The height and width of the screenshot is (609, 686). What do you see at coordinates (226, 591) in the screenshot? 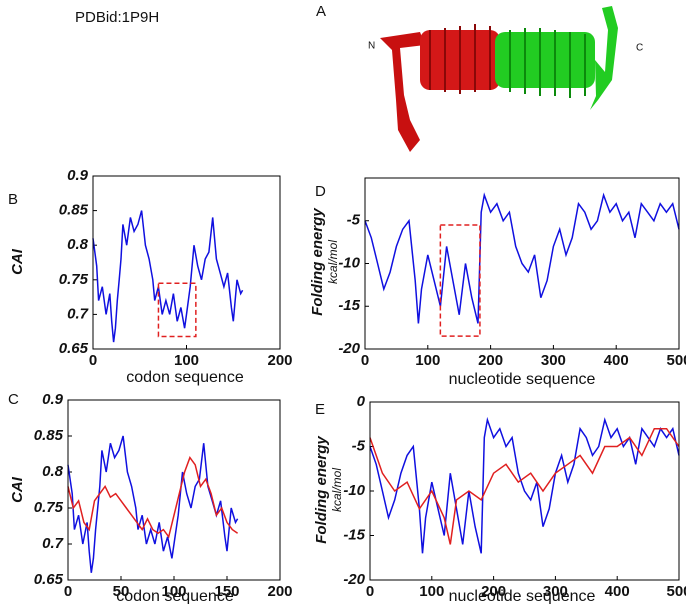
I see `x-tick-label: 150` at bounding box center [226, 591].